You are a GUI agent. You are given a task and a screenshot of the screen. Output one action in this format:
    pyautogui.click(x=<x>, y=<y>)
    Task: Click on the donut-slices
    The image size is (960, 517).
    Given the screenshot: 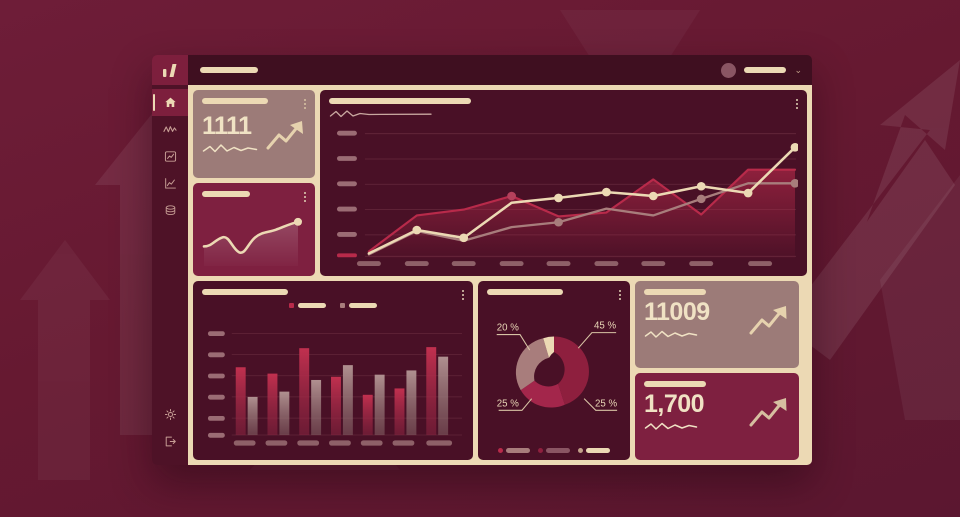 What is the action you would take?
    pyautogui.click(x=552, y=372)
    